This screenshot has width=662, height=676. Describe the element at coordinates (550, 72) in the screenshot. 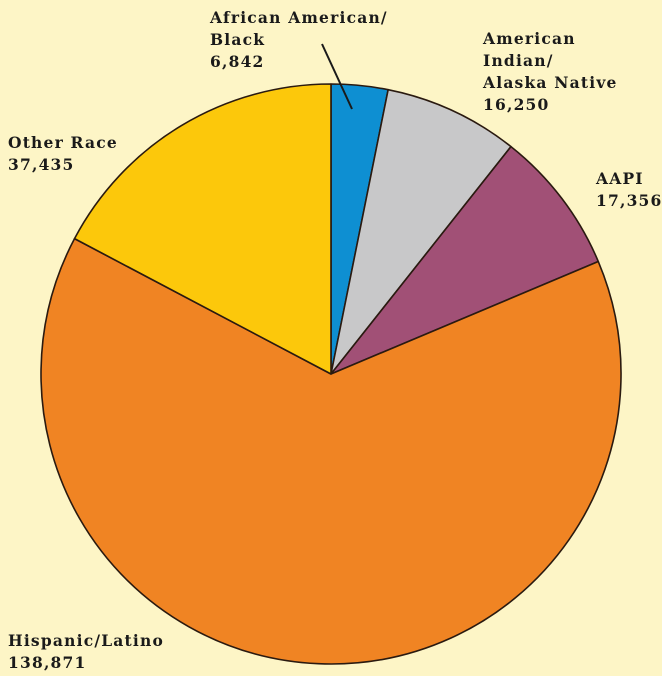

I see `label-american-indian: American Indian/ Alaska Native 16,250` at that location.